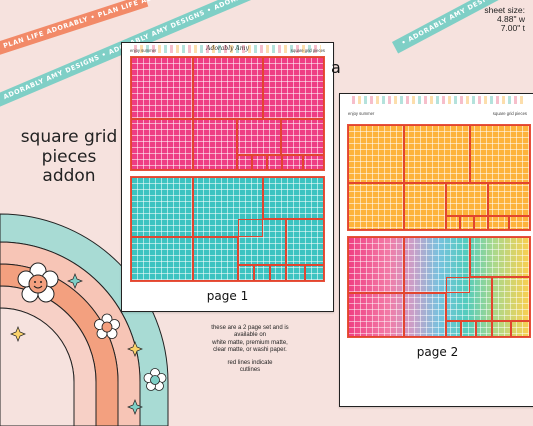 This screenshot has height=426, width=533. I want to click on pink-grid-panel, so click(227, 113).